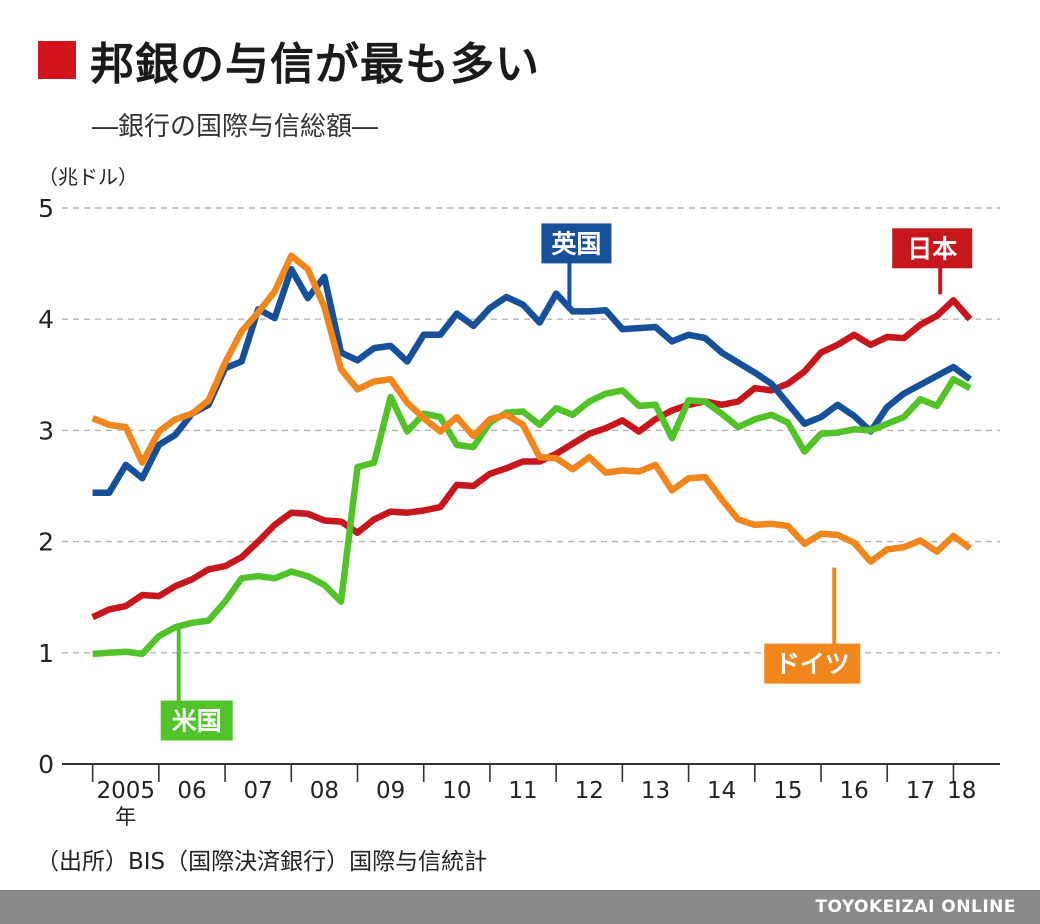  What do you see at coordinates (46, 430) in the screenshot?
I see `y-tick-label-3: 3` at bounding box center [46, 430].